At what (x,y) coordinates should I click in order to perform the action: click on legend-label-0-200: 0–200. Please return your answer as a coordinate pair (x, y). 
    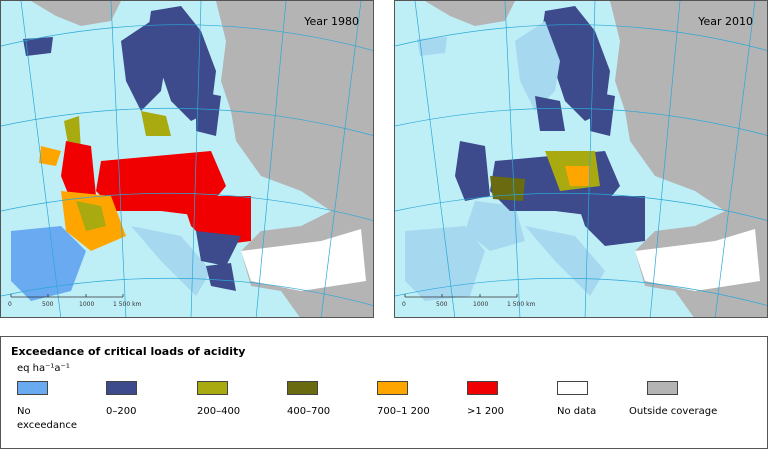
    Looking at the image, I should click on (121, 411).